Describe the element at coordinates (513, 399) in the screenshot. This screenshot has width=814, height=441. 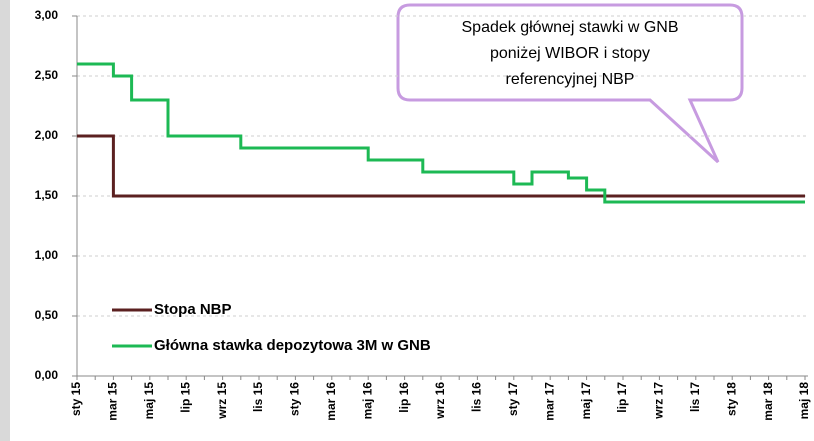
I see `x-tick-label: sty 17` at that location.